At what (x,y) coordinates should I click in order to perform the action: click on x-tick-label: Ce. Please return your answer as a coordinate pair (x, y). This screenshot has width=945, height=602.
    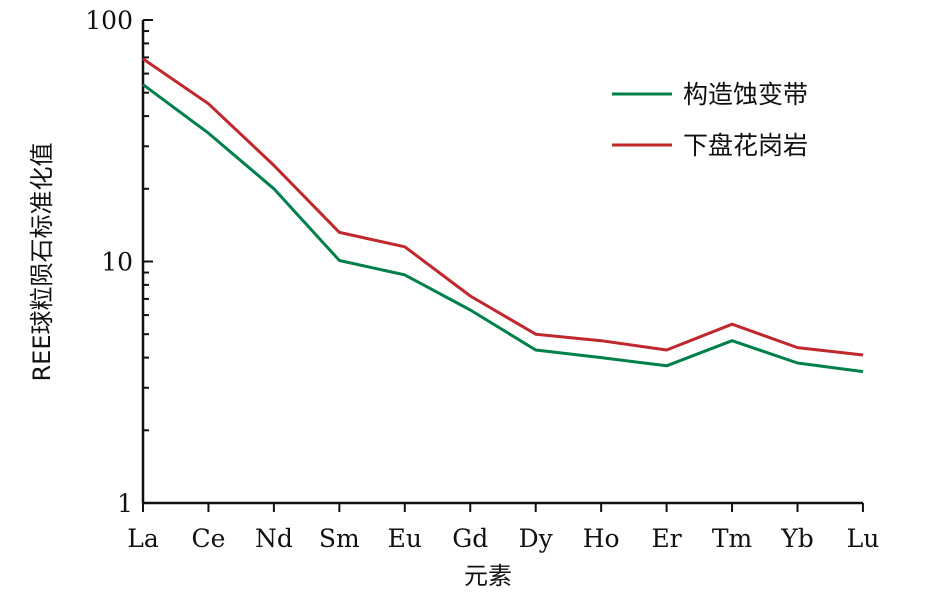
    Looking at the image, I should click on (208, 538).